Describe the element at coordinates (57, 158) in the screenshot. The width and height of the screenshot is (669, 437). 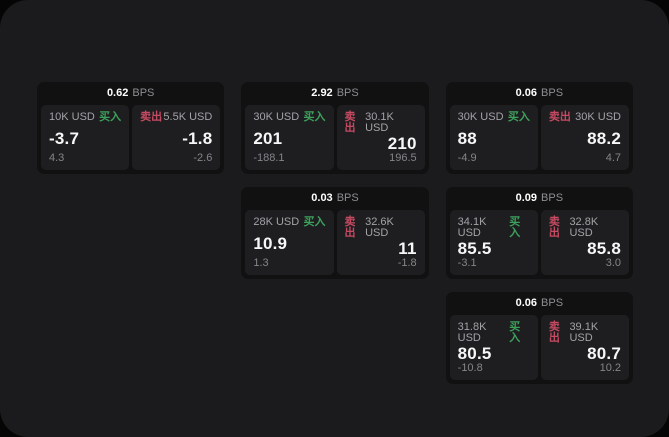
I see `buy-delta: 4.3` at that location.